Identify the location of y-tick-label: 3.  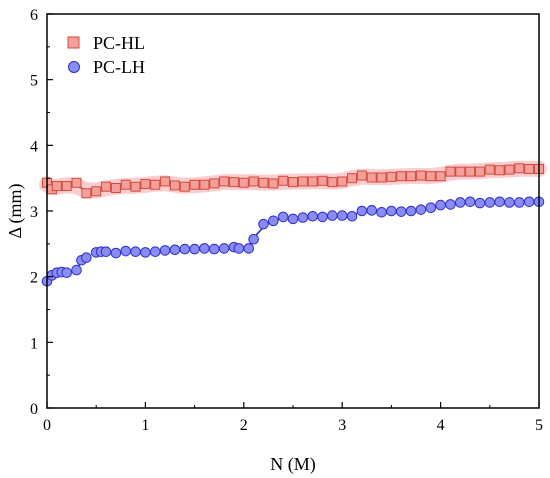
(34, 212).